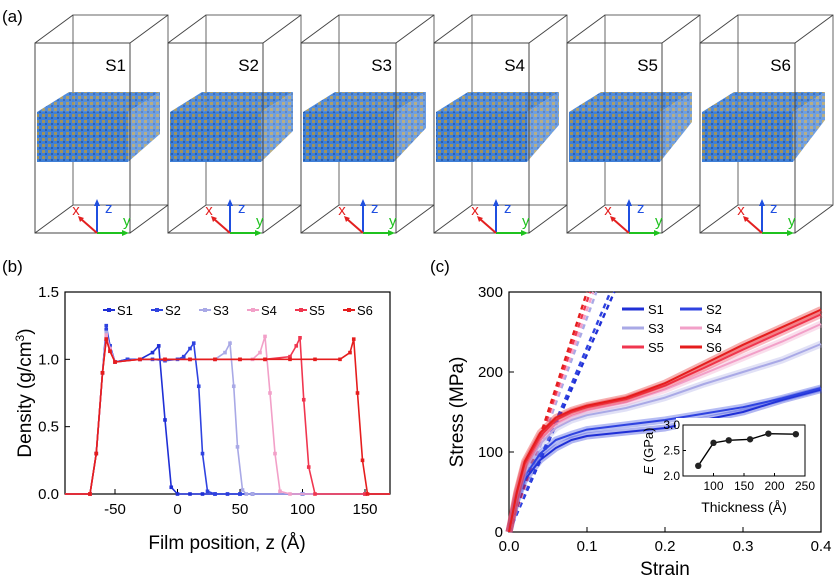  I want to click on legend-label-s2: S2, so click(714, 309).